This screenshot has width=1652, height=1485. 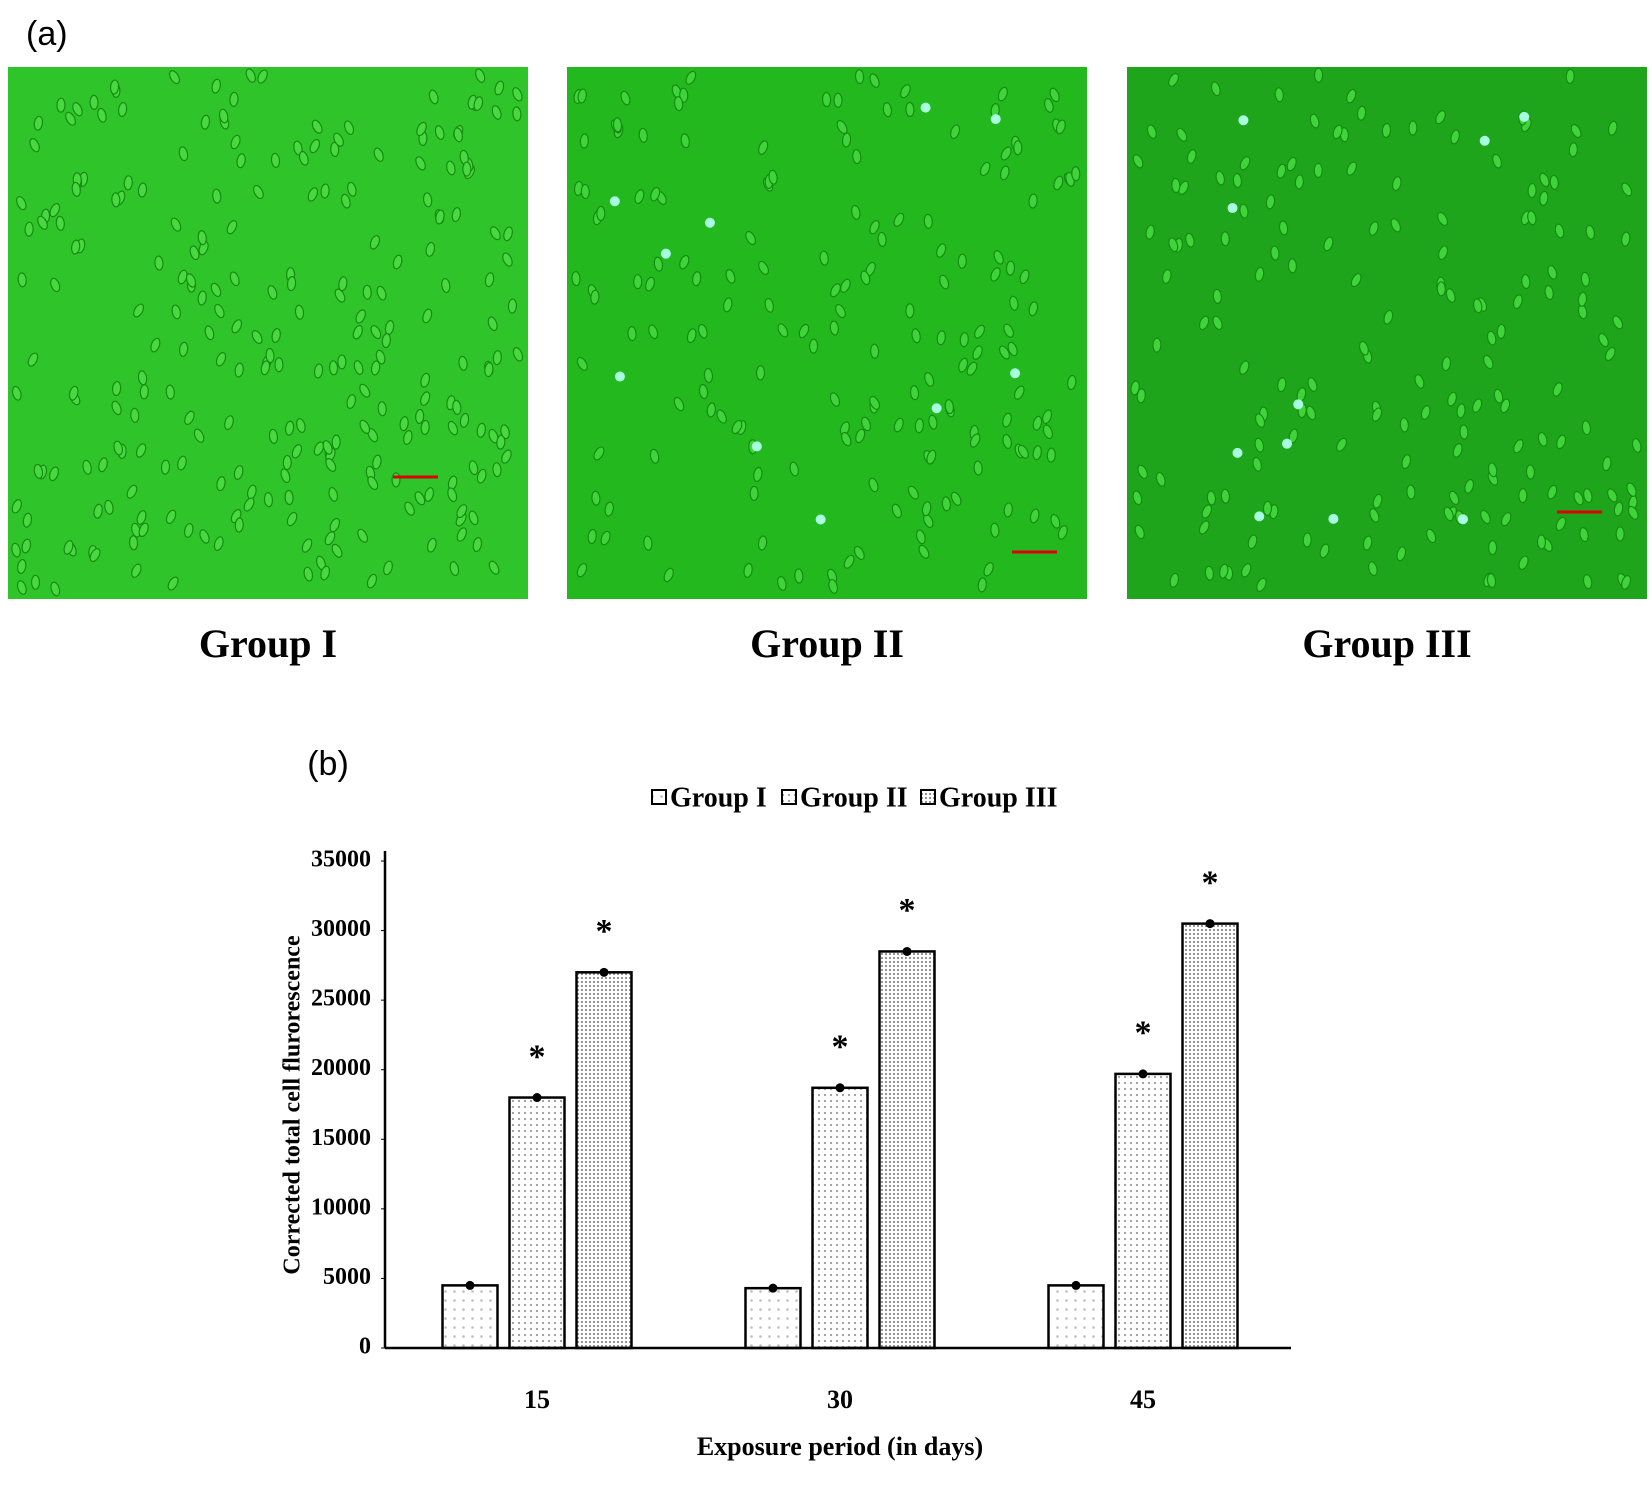 I want to click on y-tick-label: 15000, so click(x=341, y=1138).